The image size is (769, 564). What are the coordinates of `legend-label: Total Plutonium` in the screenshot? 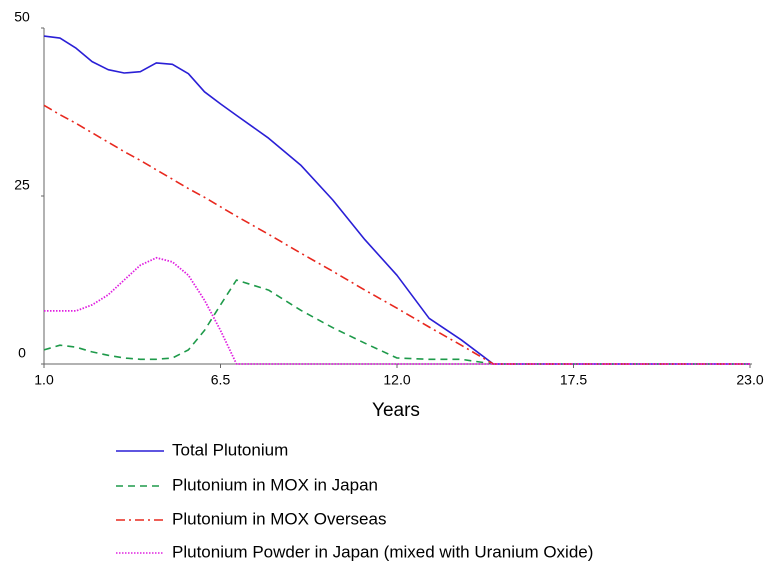 It's located at (230, 449).